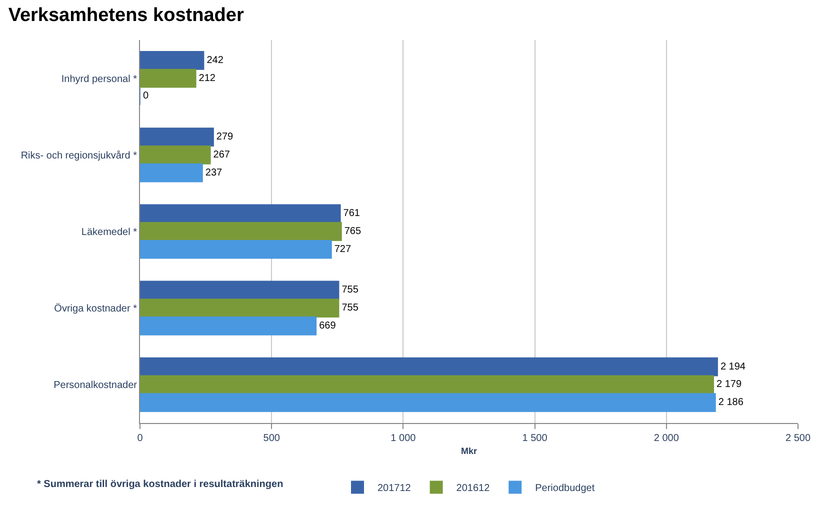  I want to click on chart-title: Verksamhetens kostnader, so click(126, 15).